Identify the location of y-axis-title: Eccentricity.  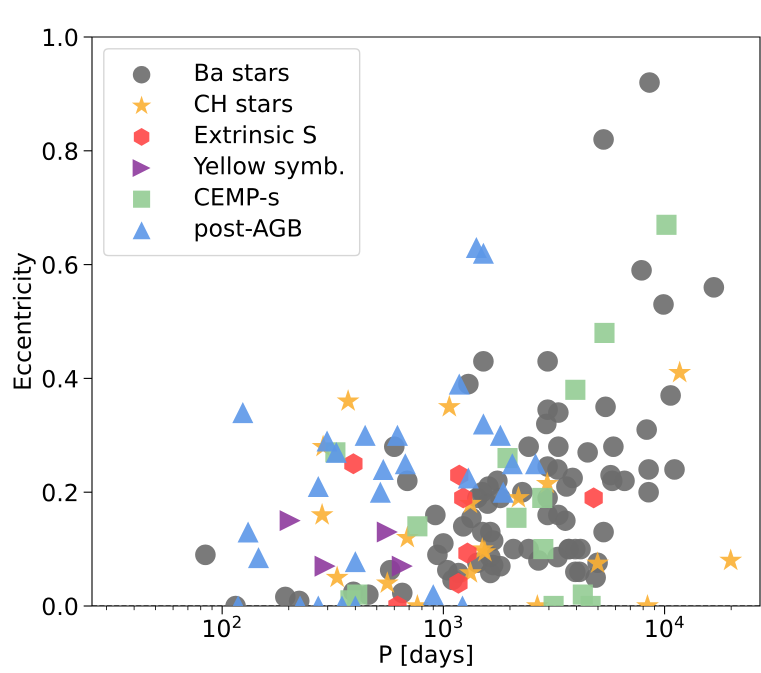
(24, 320).